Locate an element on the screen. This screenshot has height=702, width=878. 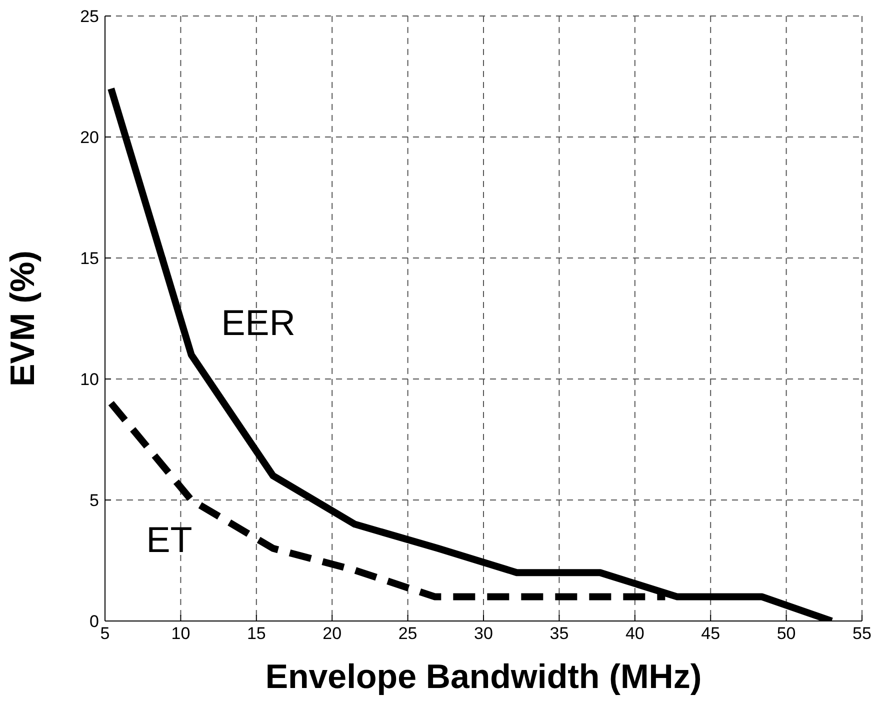
y-tick-label: 15 is located at coordinates (89, 258).